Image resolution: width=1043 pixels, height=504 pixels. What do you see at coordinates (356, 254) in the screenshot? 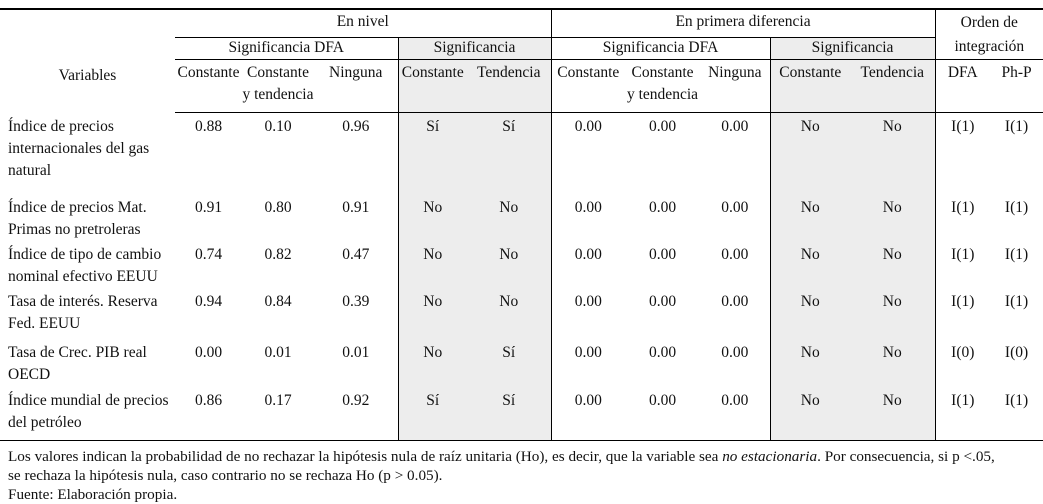
I see `pvalue-cell: 0.47` at bounding box center [356, 254].